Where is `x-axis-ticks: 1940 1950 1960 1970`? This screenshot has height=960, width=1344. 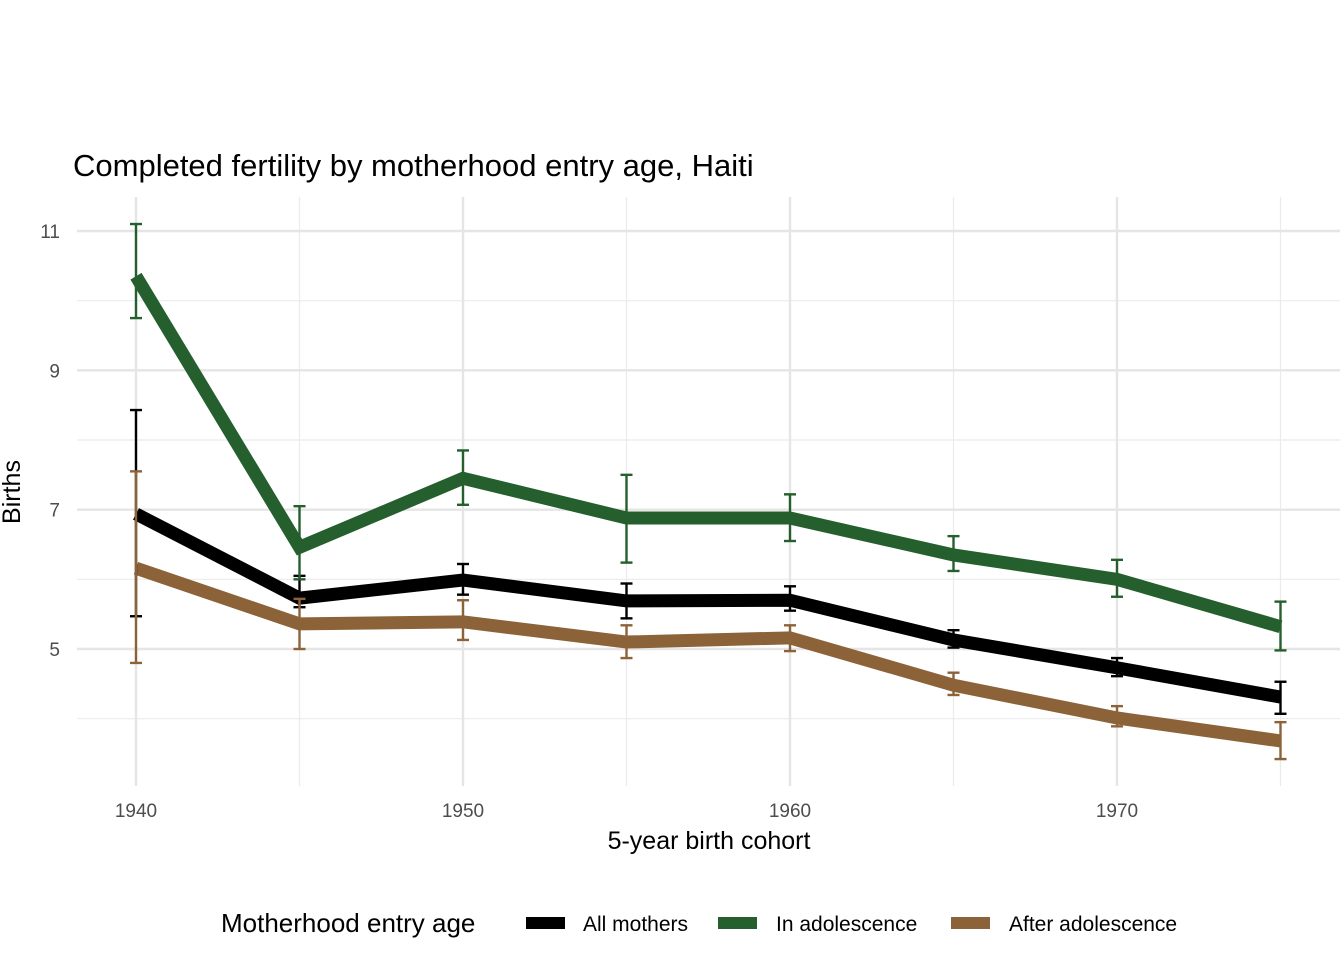
x-axis-ticks: 1940 1950 1960 1970 is located at coordinates (626, 811).